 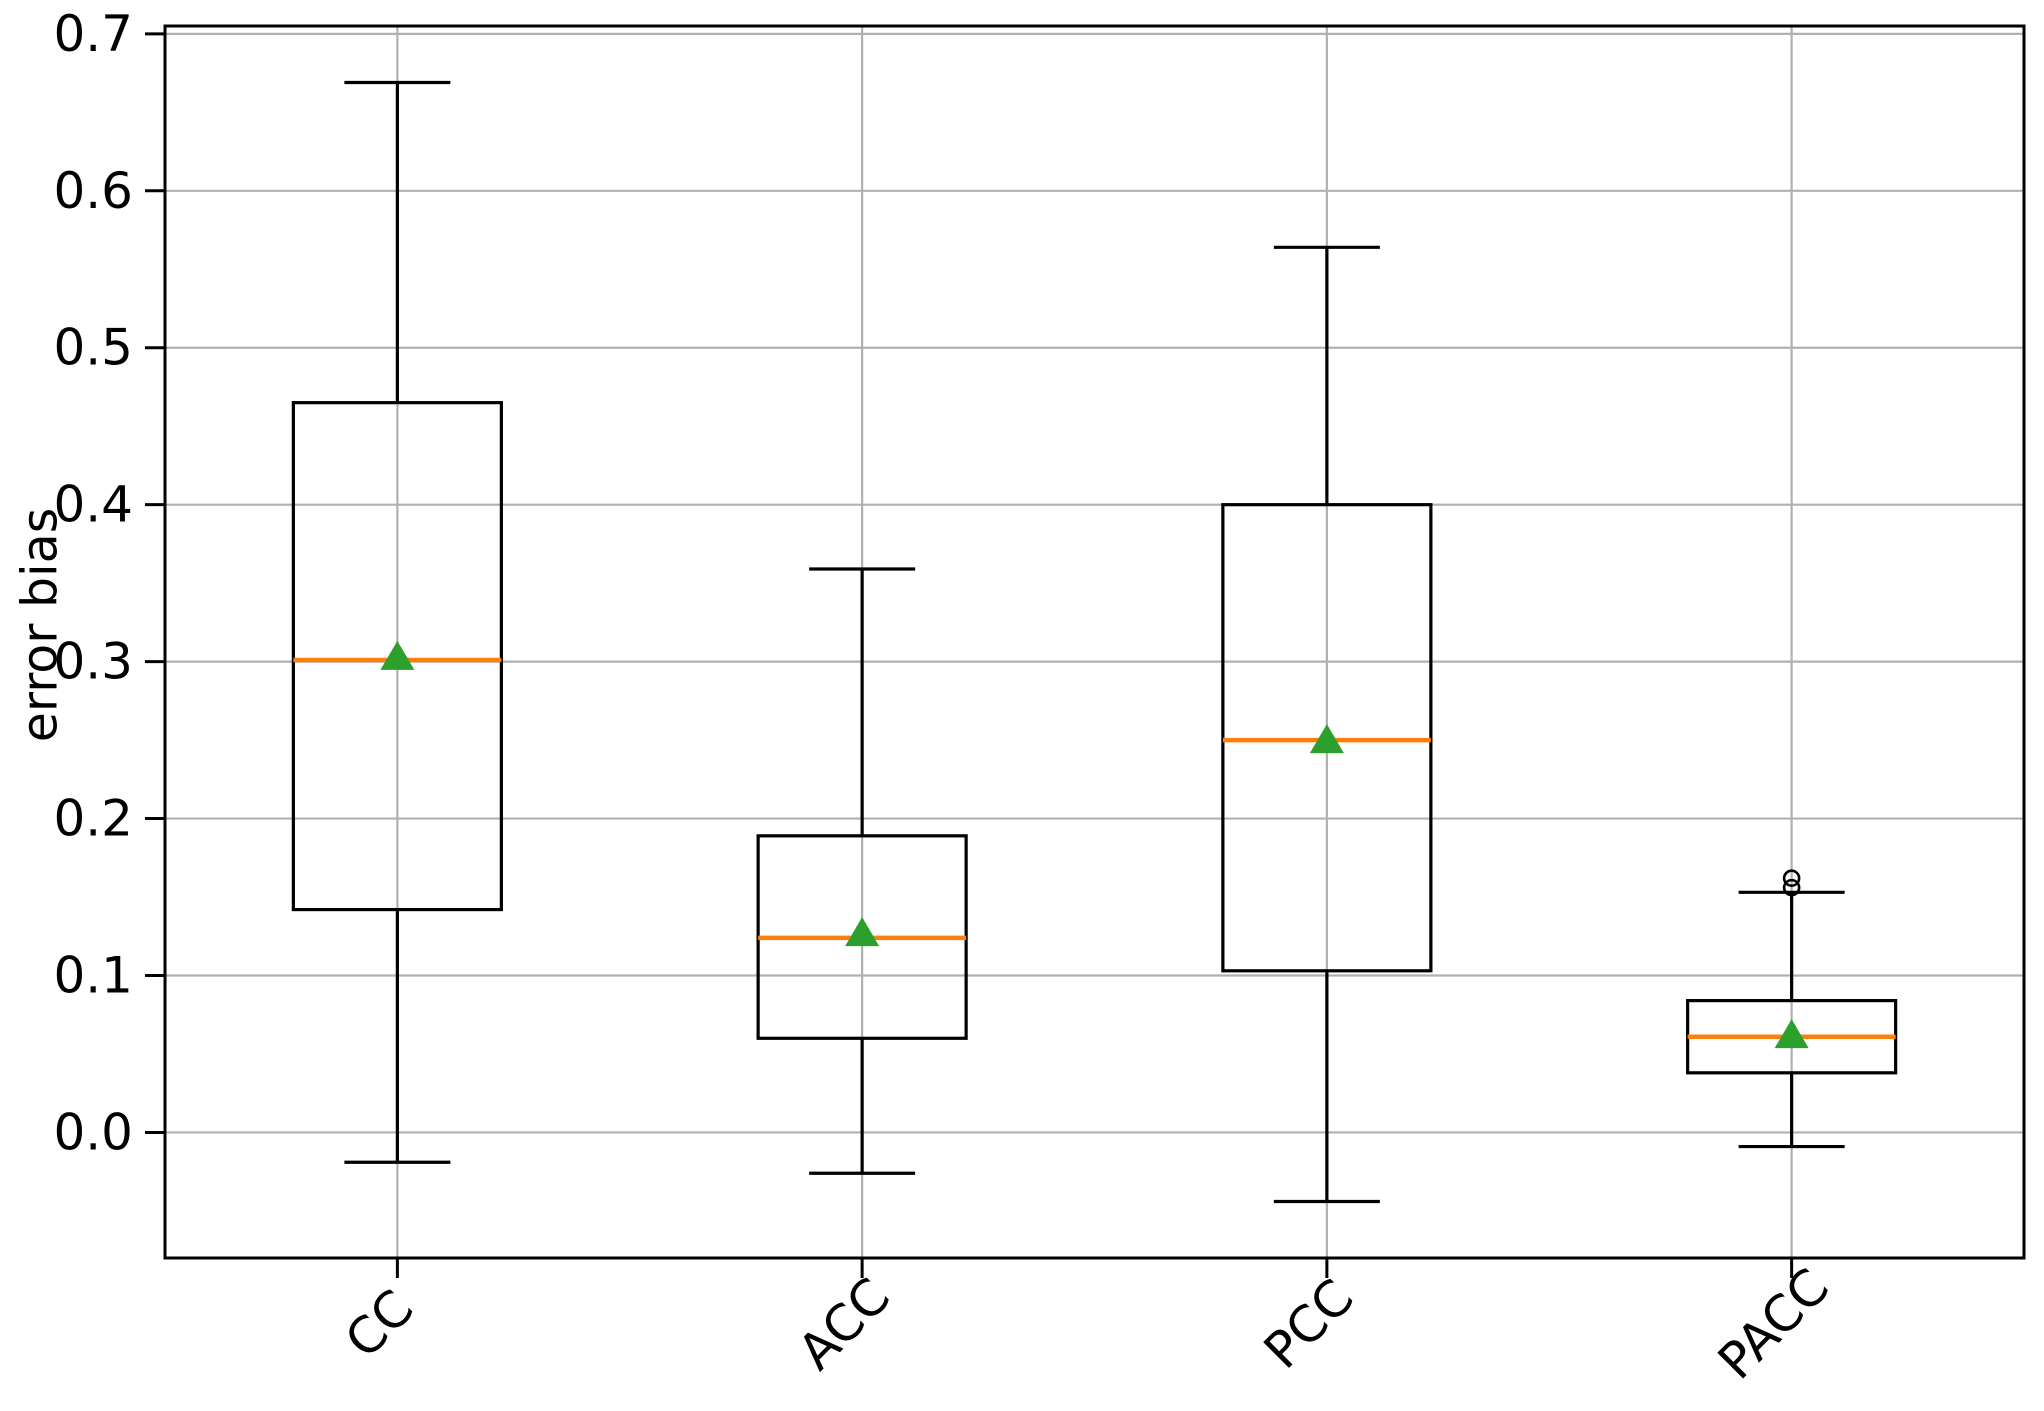 What do you see at coordinates (844, 1324) in the screenshot?
I see `x-tick-label-acc: ACC` at bounding box center [844, 1324].